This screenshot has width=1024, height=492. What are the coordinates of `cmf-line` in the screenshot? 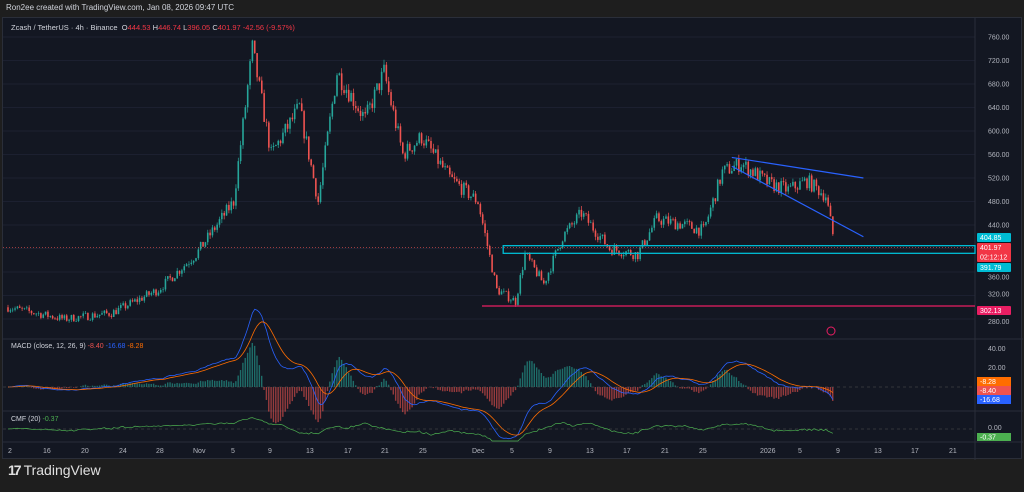 It's located at (420, 429).